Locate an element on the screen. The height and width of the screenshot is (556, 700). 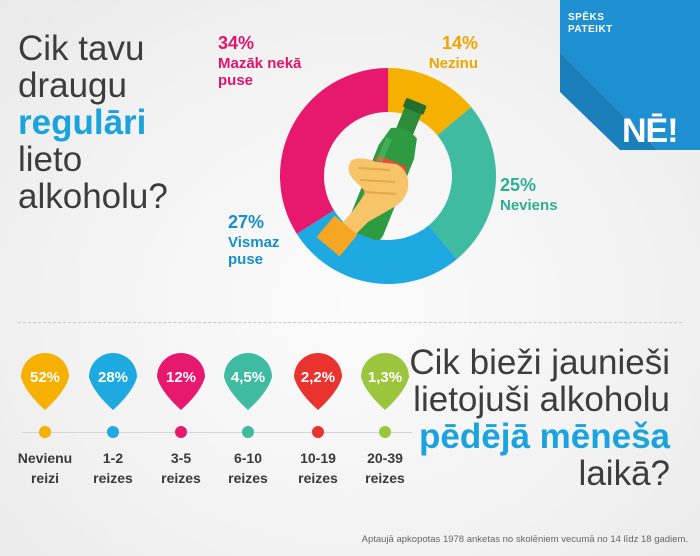
label-none: 25% Neviens is located at coordinates (529, 194).